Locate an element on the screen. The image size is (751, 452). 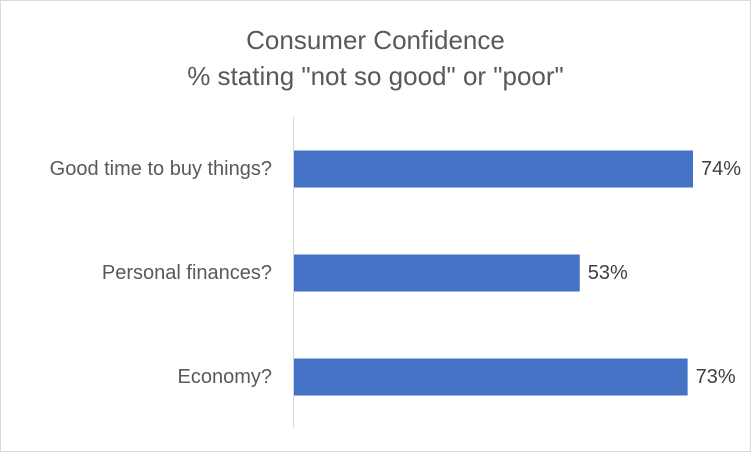
value-label-1: 53% is located at coordinates (608, 273).